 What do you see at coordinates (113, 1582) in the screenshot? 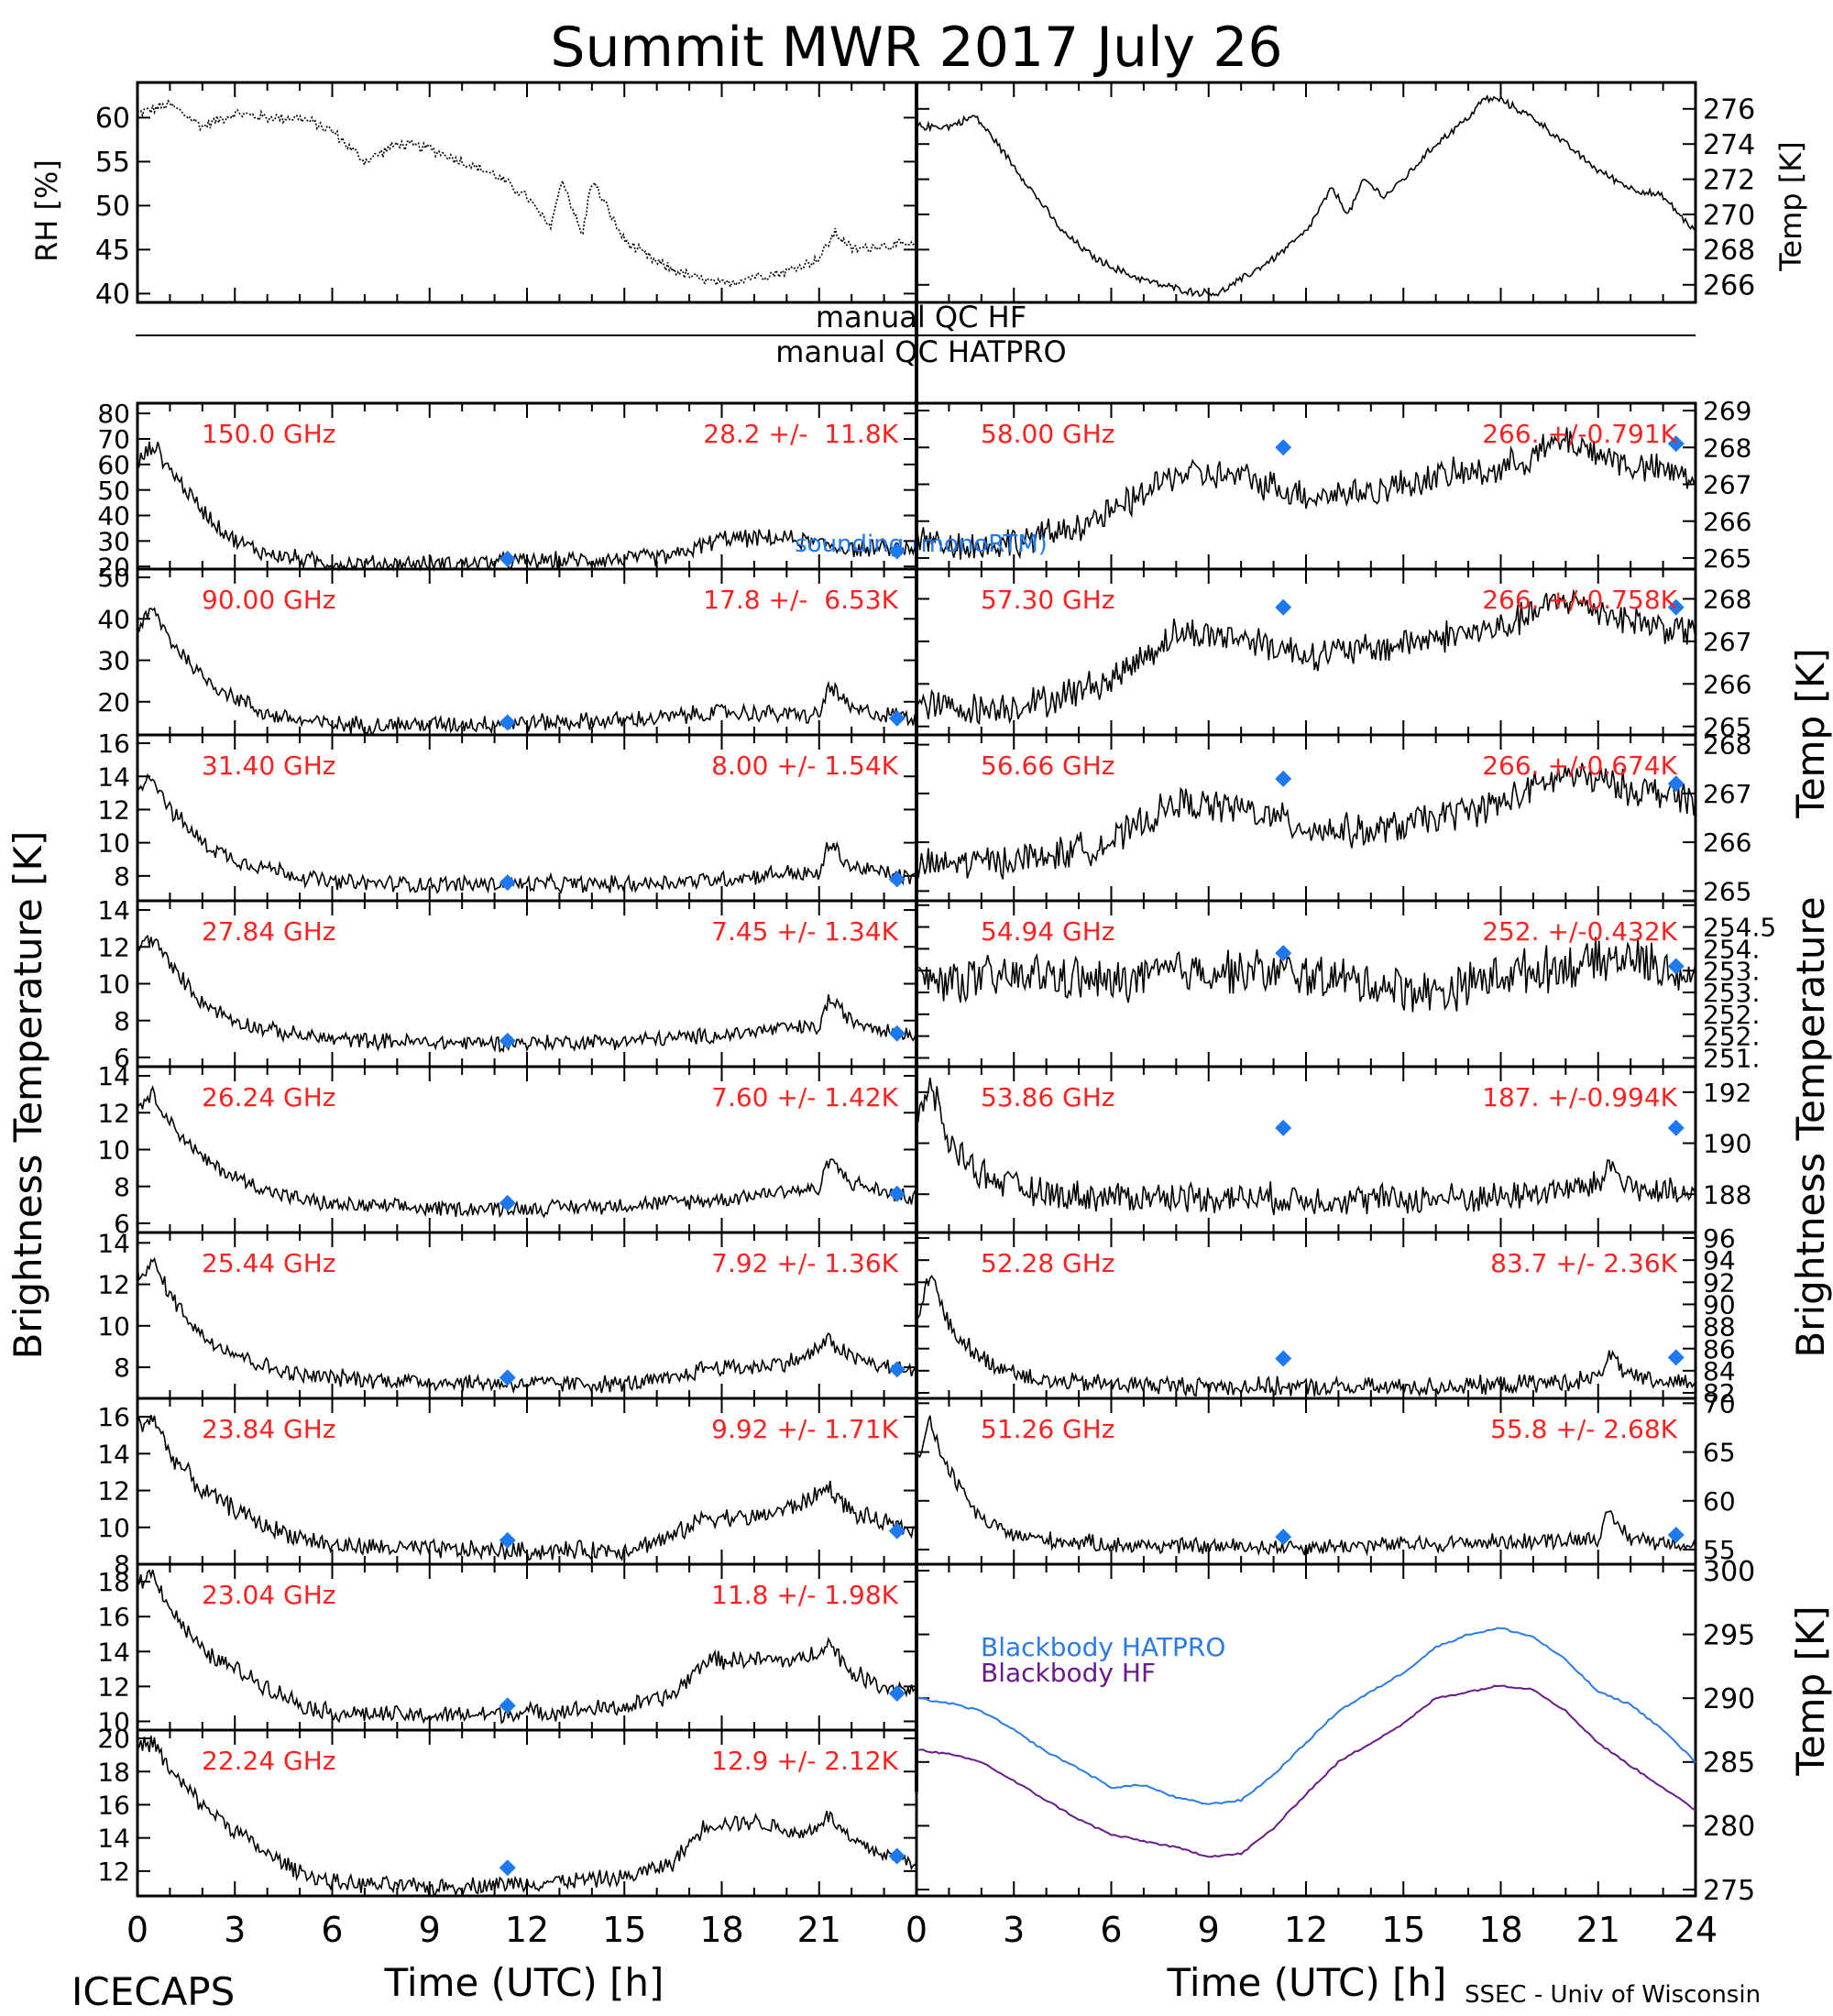
I see `y-tick-label: 18` at bounding box center [113, 1582].